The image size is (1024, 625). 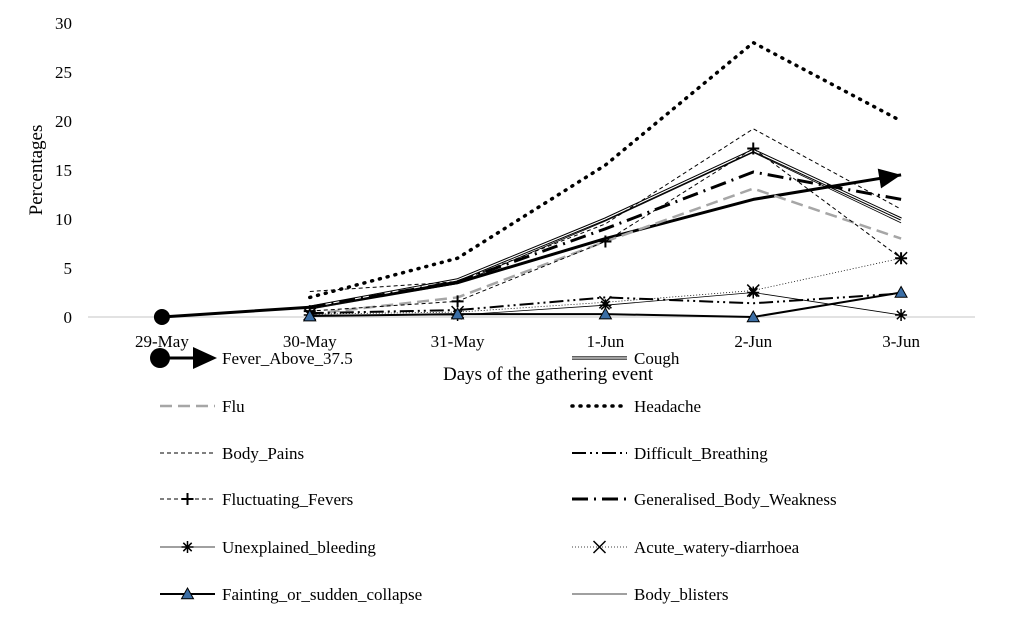 What do you see at coordinates (606, 341) in the screenshot?
I see `x-tick-label: 1-Jun` at bounding box center [606, 341].